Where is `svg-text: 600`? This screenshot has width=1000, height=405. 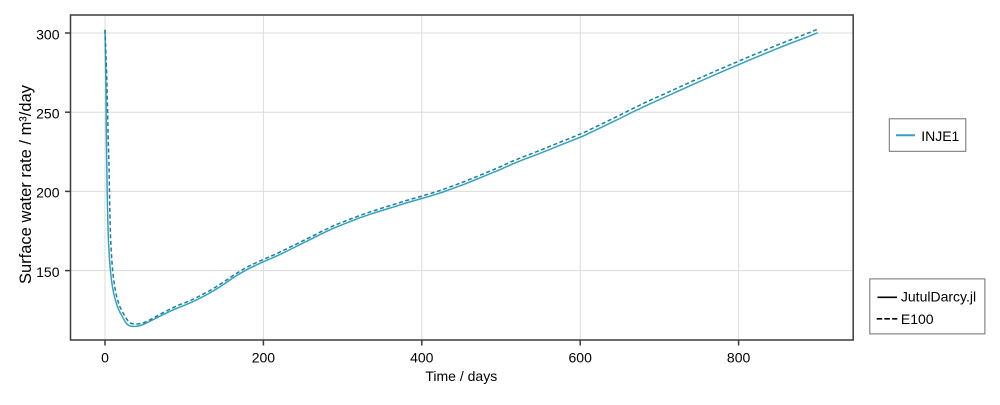 svg-text: 600 is located at coordinates (581, 358).